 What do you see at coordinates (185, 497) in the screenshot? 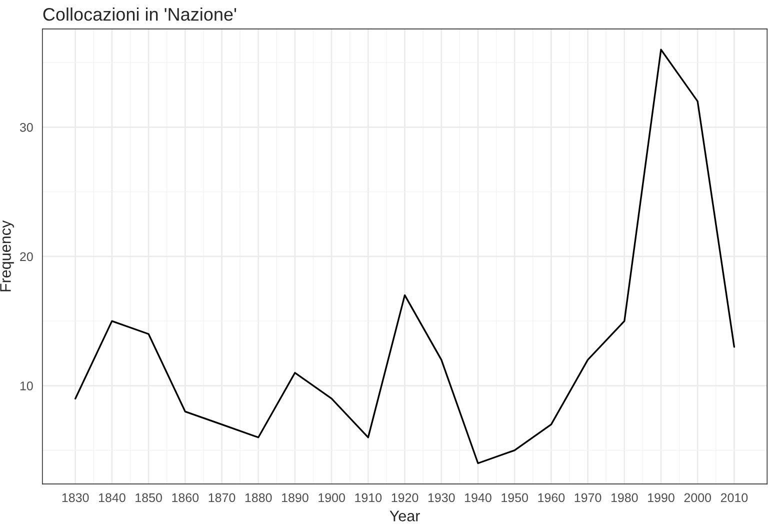
I see `x-tick-label: 1860` at bounding box center [185, 497].